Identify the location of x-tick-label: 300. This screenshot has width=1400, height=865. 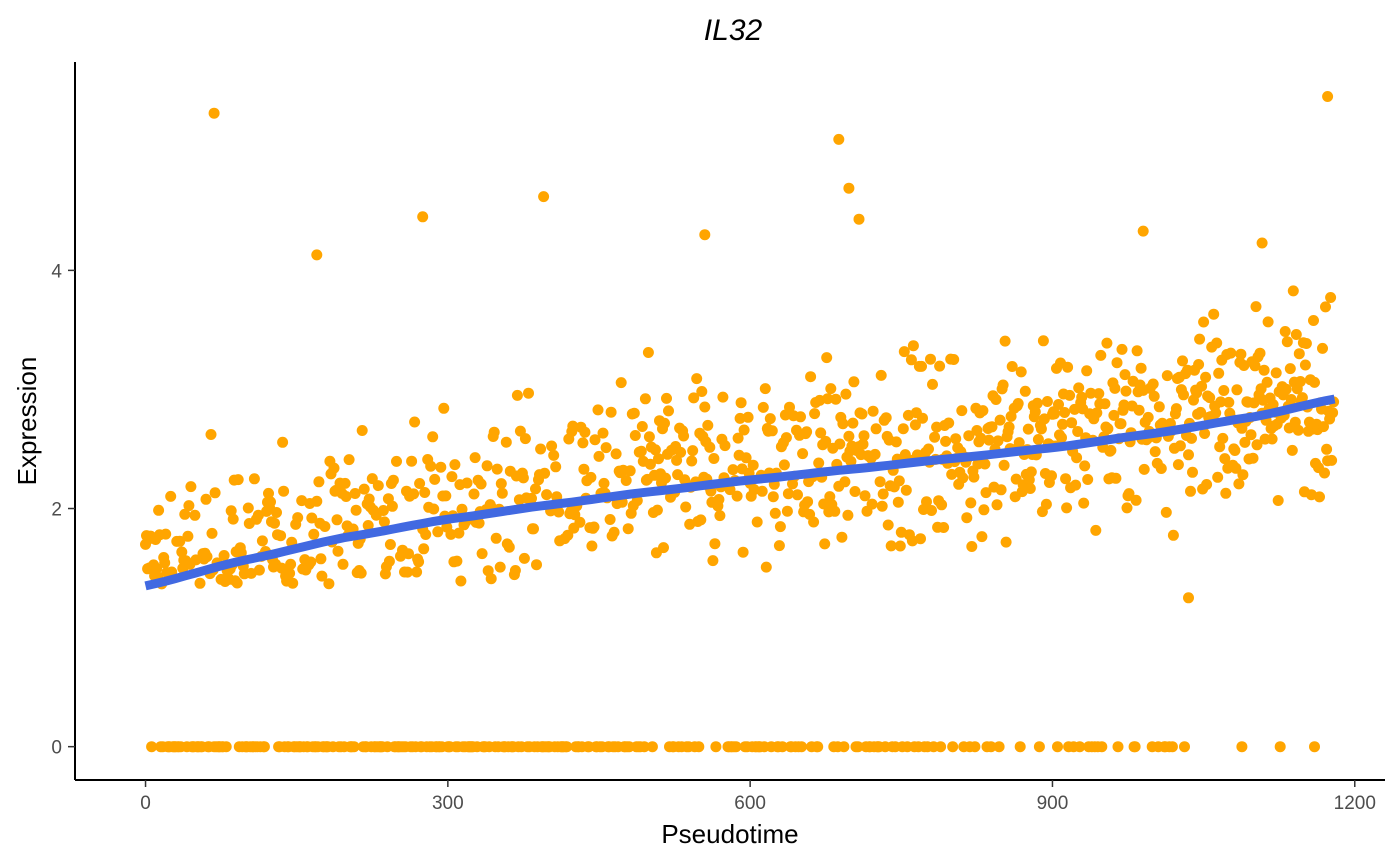
(448, 803).